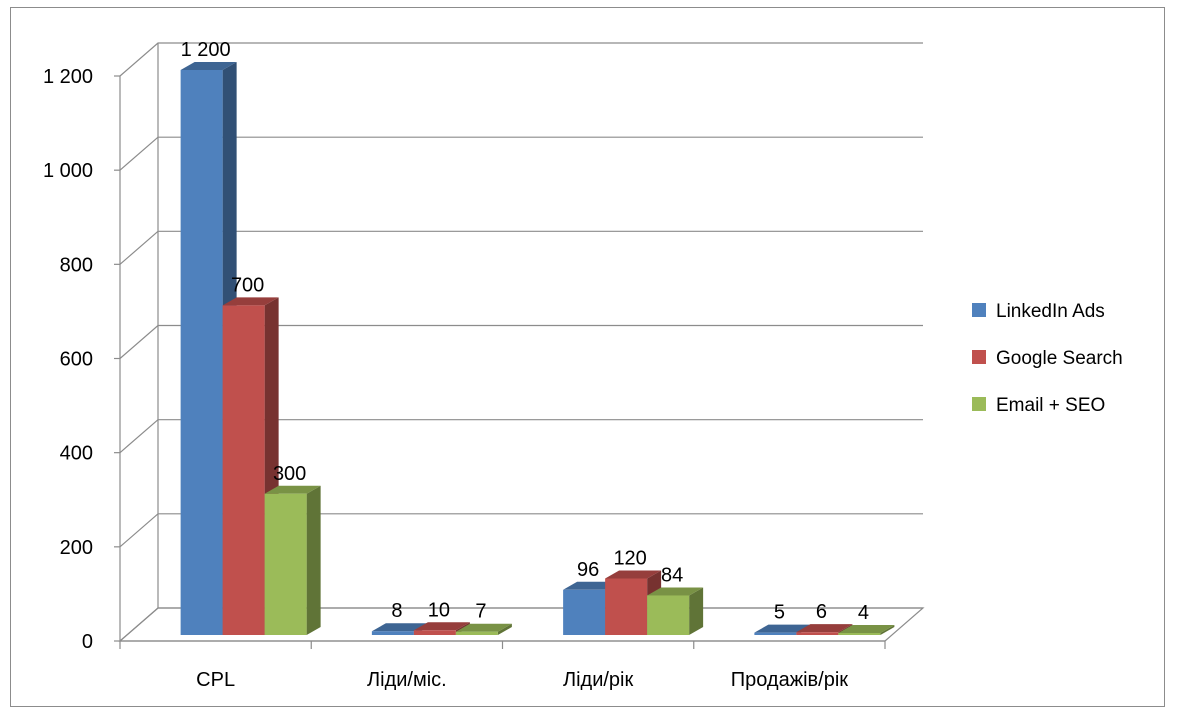  Describe the element at coordinates (68, 171) in the screenshot. I see `y-tick-label: 1 000` at that location.